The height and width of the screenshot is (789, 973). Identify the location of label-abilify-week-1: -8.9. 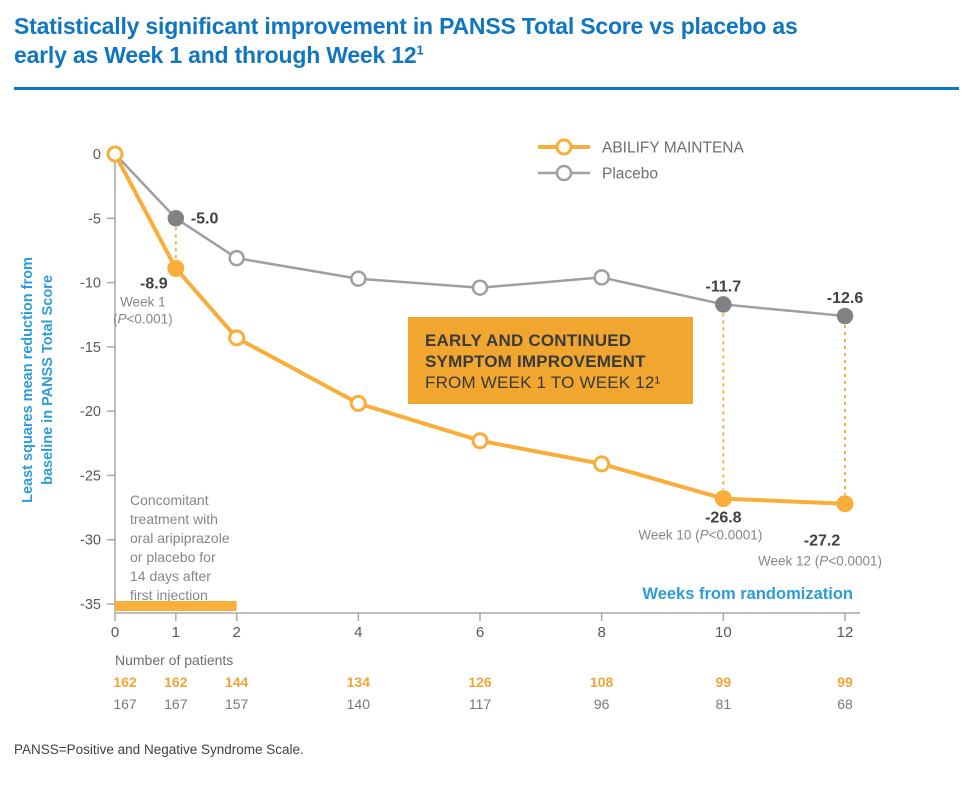
(154, 283).